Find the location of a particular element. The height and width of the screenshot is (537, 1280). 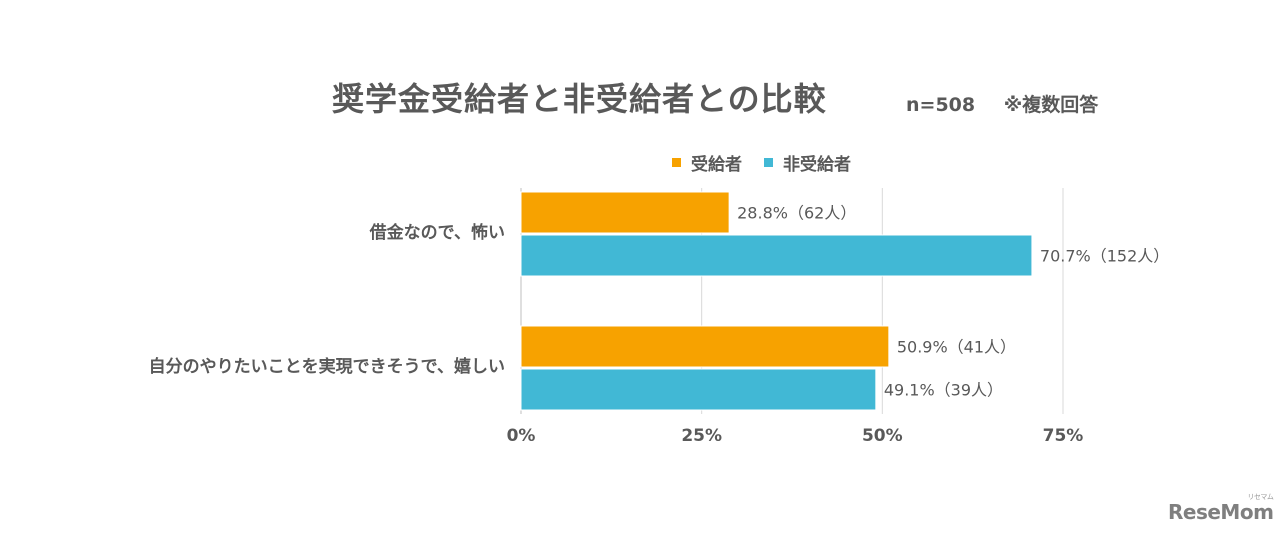

x-tick-label: 50% is located at coordinates (882, 436).